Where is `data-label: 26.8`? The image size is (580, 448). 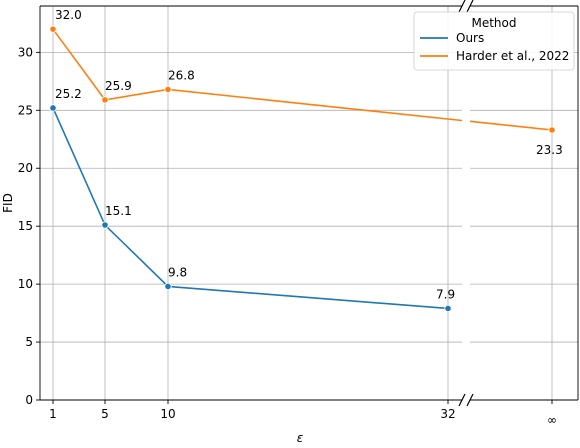
data-label: 26.8 is located at coordinates (181, 75).